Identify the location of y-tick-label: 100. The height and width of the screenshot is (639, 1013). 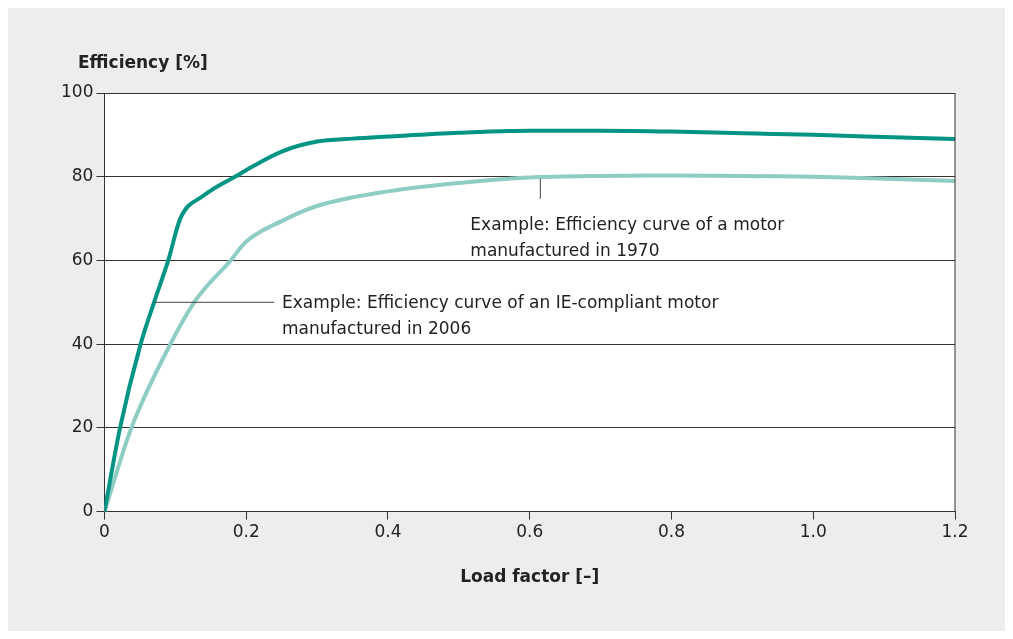
(77, 91).